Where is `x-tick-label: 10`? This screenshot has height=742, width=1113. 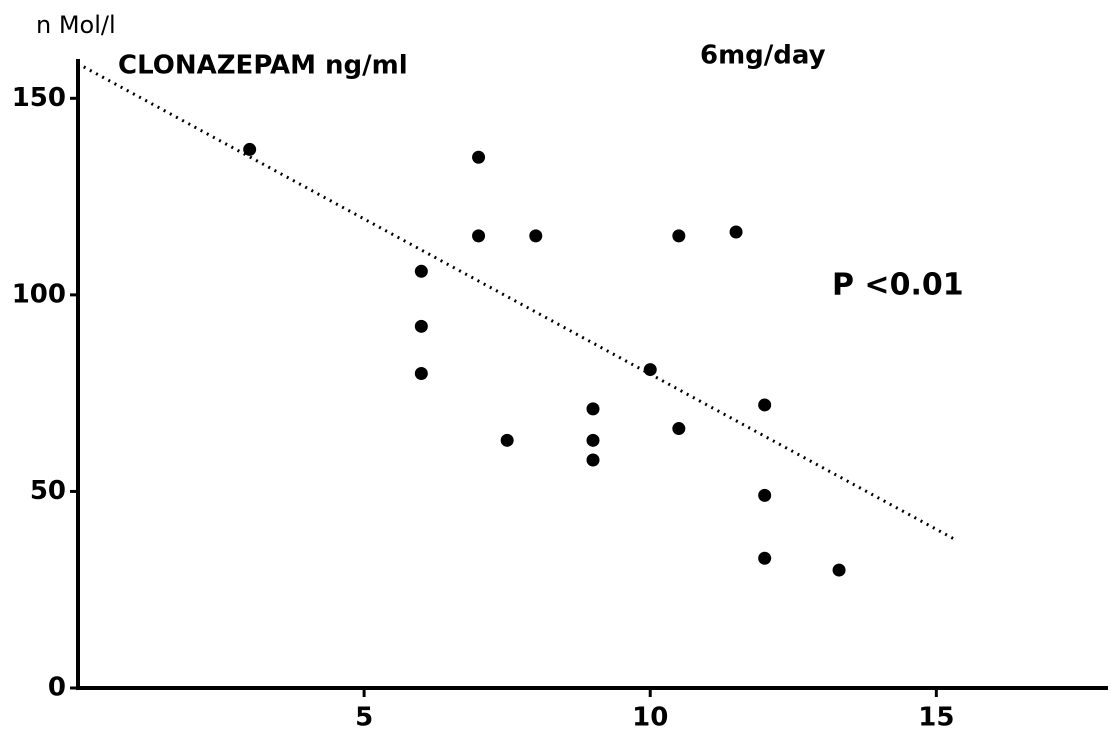
x-tick-label: 10 is located at coordinates (650, 718).